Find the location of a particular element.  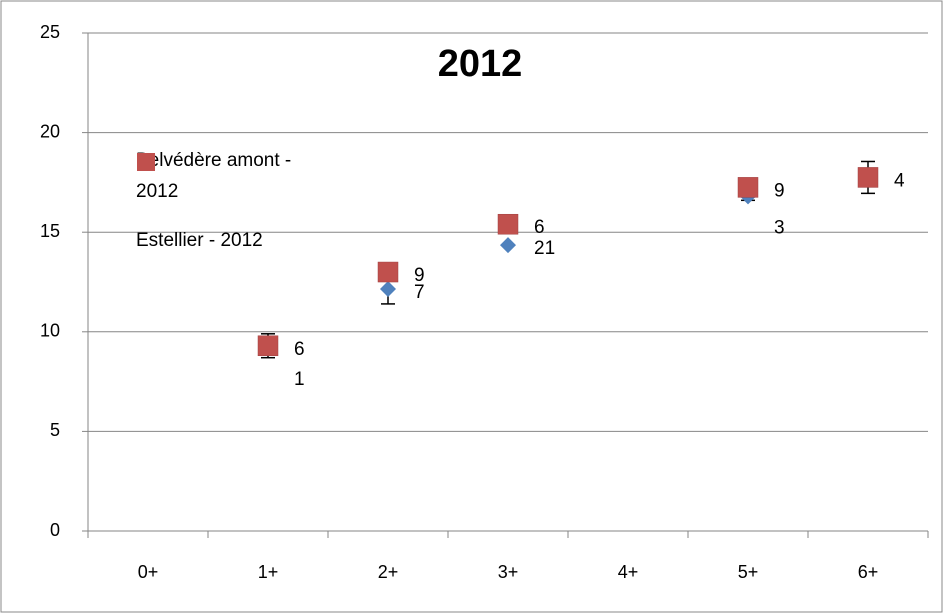

legend-item: Estellier - 2012 is located at coordinates (251, 204).